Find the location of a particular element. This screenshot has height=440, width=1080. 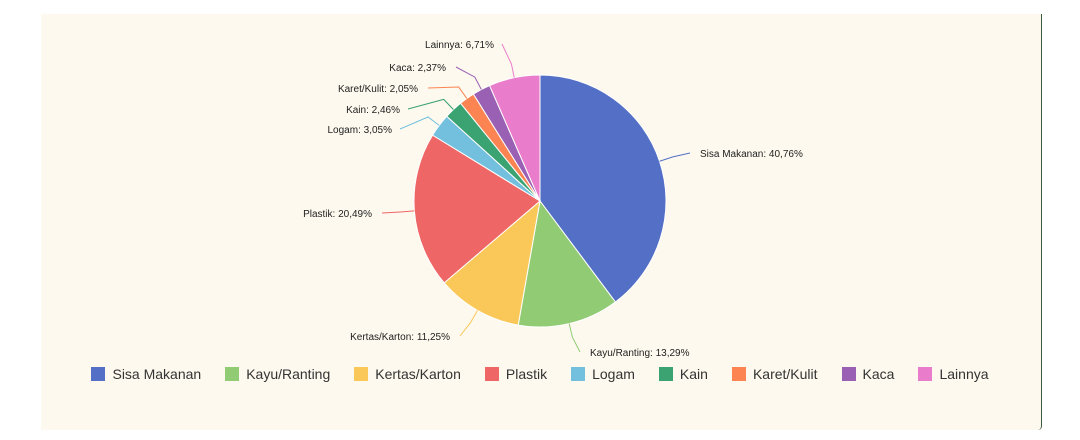

pie-slice-plastik is located at coordinates (477, 209).